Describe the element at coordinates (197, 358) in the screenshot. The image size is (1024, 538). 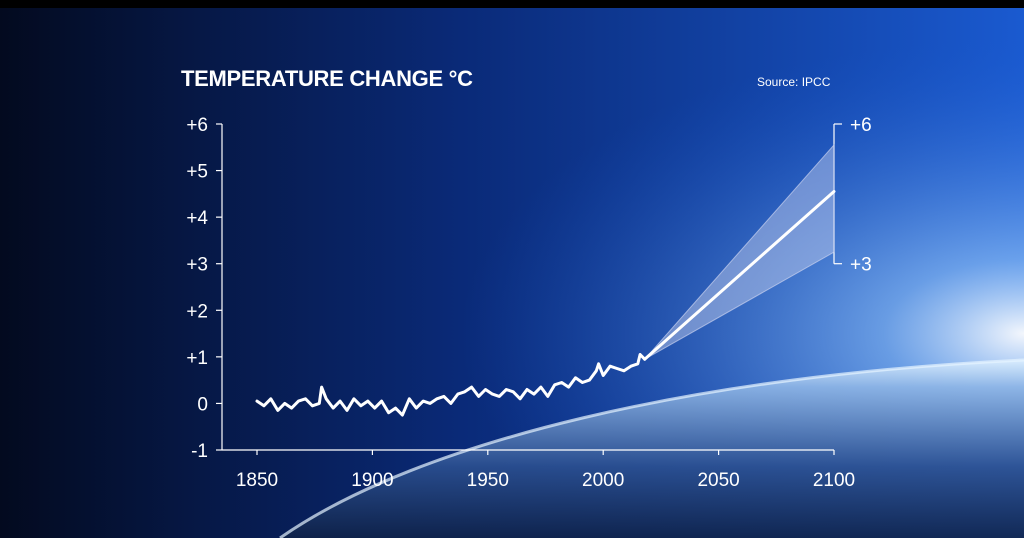
I see `y-tick-label: +1` at that location.